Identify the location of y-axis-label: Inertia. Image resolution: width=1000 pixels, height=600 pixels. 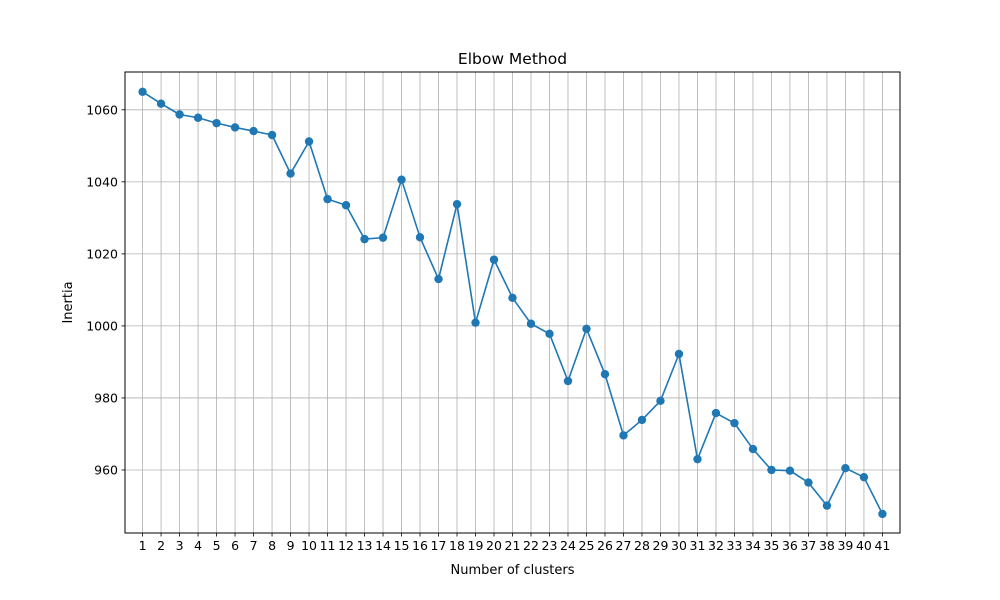
(68, 302).